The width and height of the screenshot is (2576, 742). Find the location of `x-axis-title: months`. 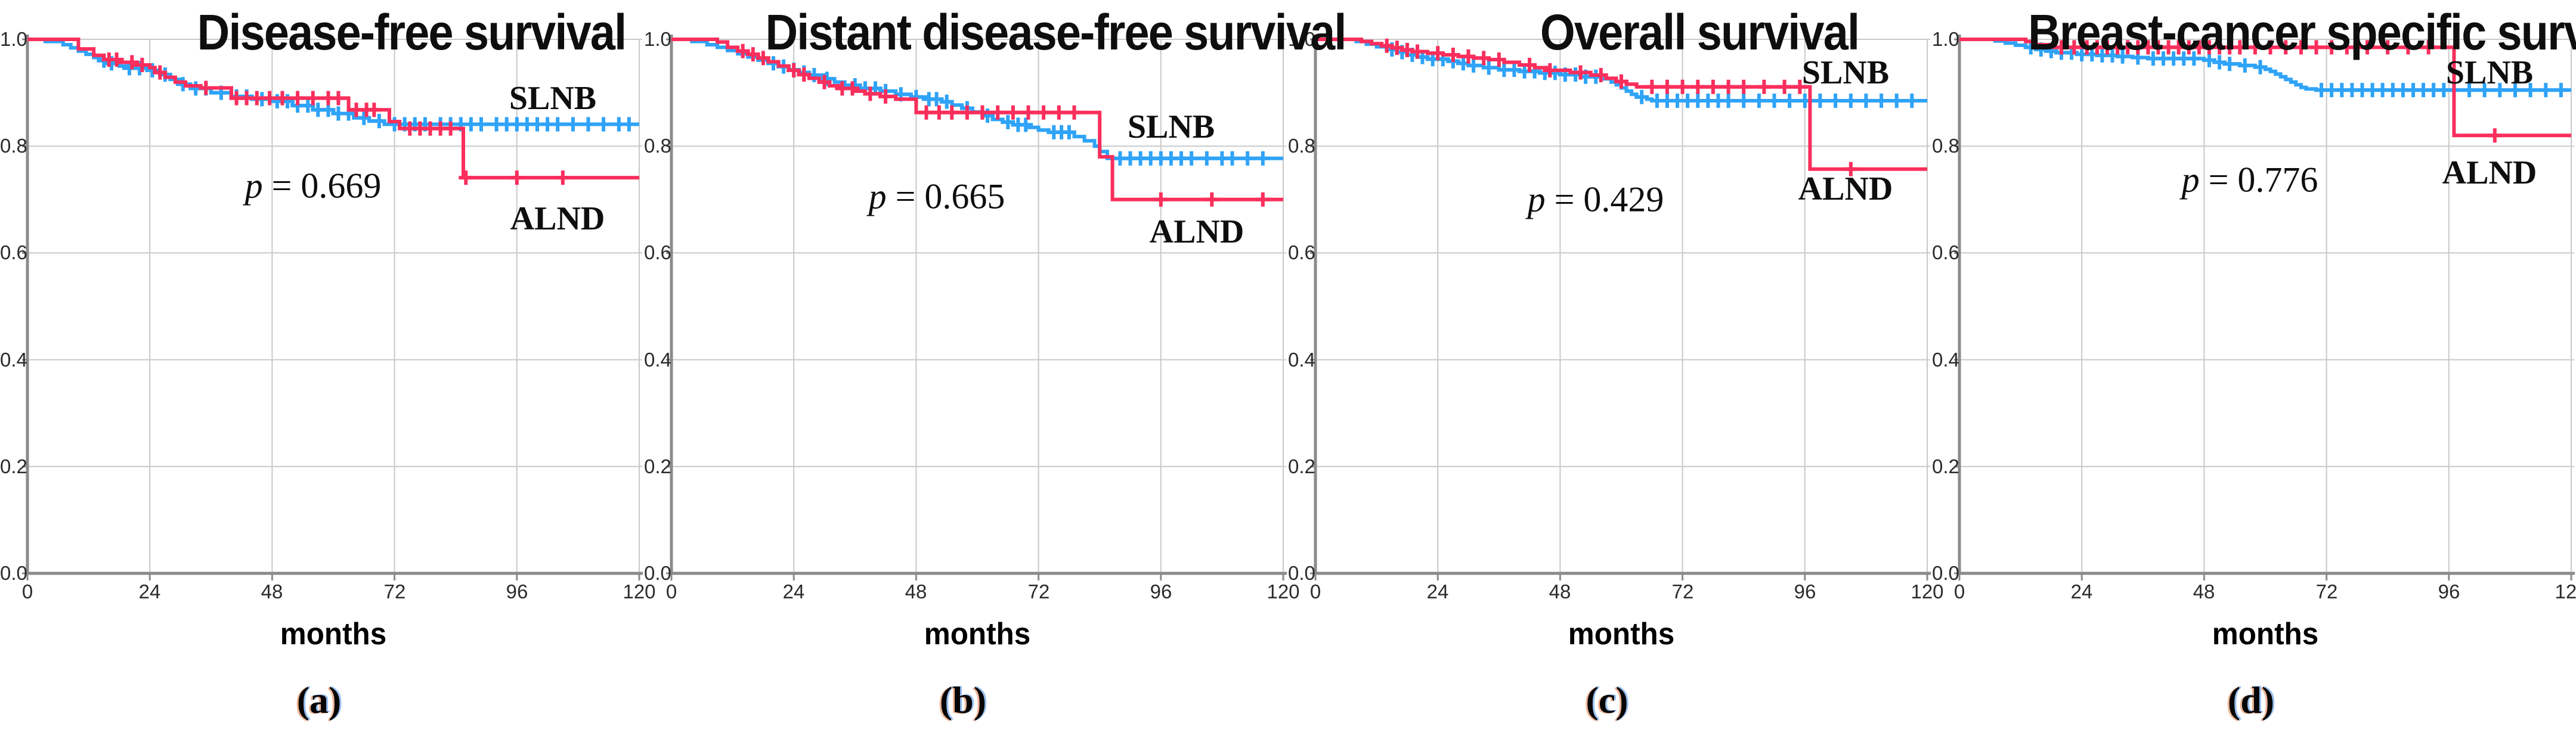

x-axis-title: months is located at coordinates (978, 634).